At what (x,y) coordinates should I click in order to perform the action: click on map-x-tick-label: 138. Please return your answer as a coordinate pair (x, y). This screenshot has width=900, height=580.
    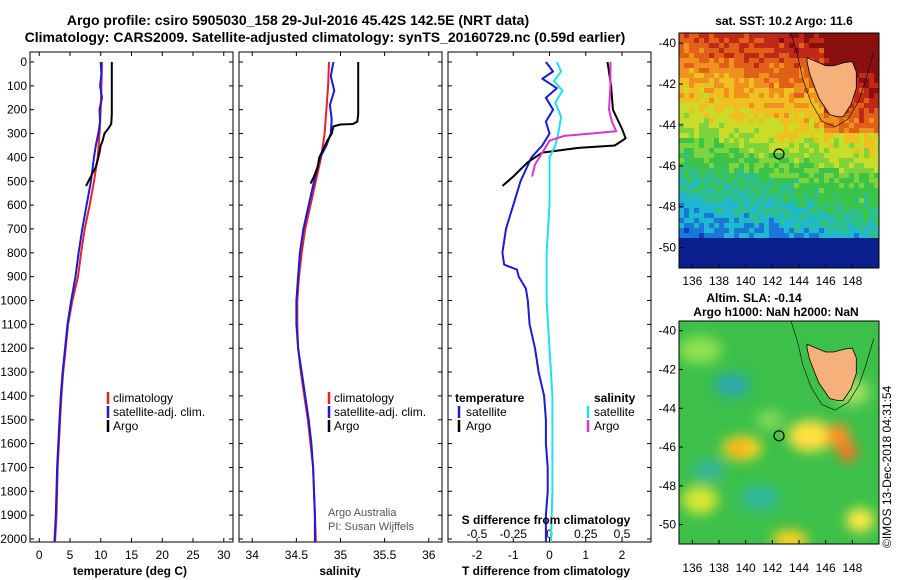
    Looking at the image, I should click on (719, 568).